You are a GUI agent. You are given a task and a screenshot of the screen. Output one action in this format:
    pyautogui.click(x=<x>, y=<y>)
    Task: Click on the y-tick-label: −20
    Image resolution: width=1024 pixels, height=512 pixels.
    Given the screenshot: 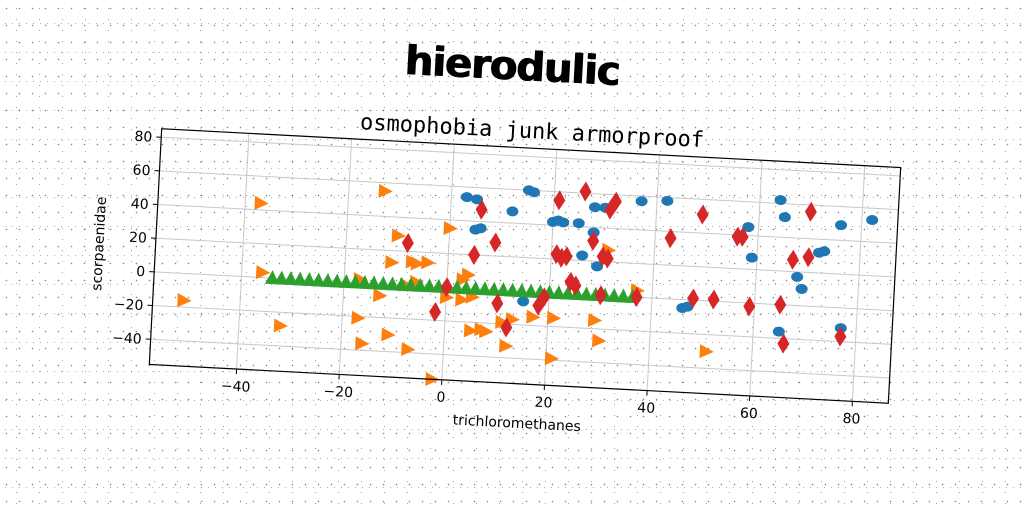 What is the action you would take?
    pyautogui.click(x=128, y=306)
    